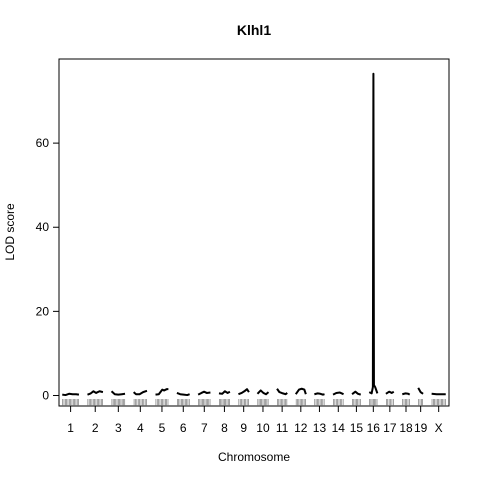  I want to click on x-tick-label: 13, so click(320, 428).